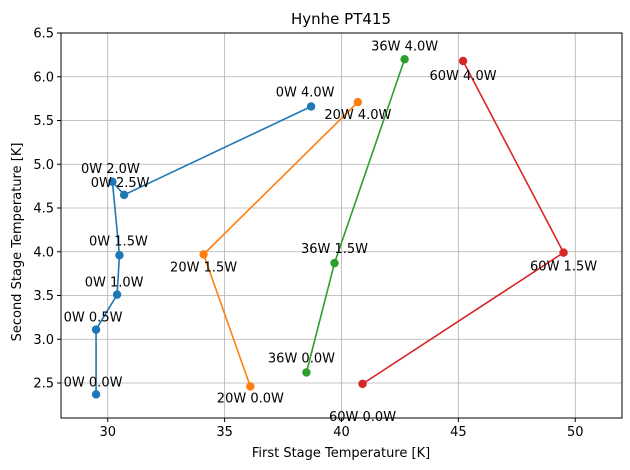  What do you see at coordinates (43, 252) in the screenshot?
I see `y-tick-label: 4.0` at bounding box center [43, 252].